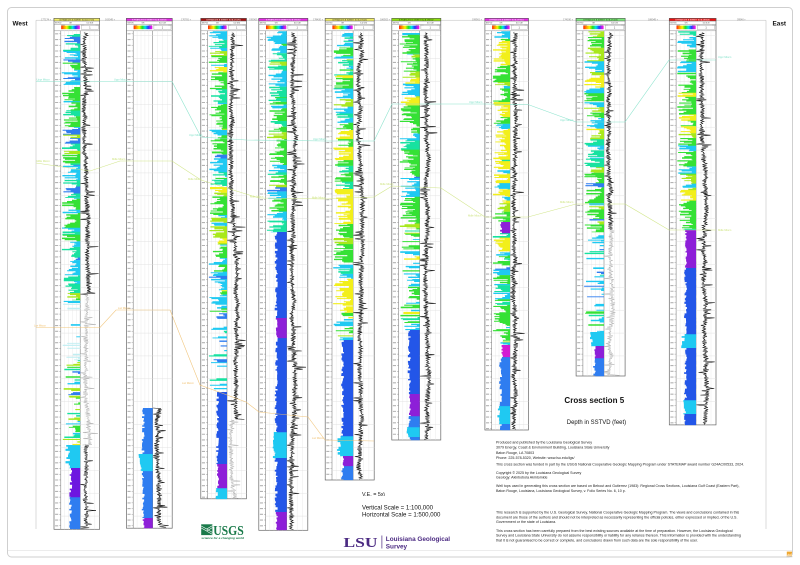 The image size is (800, 565). I want to click on svg-text: science for a changing world, so click(222, 538).